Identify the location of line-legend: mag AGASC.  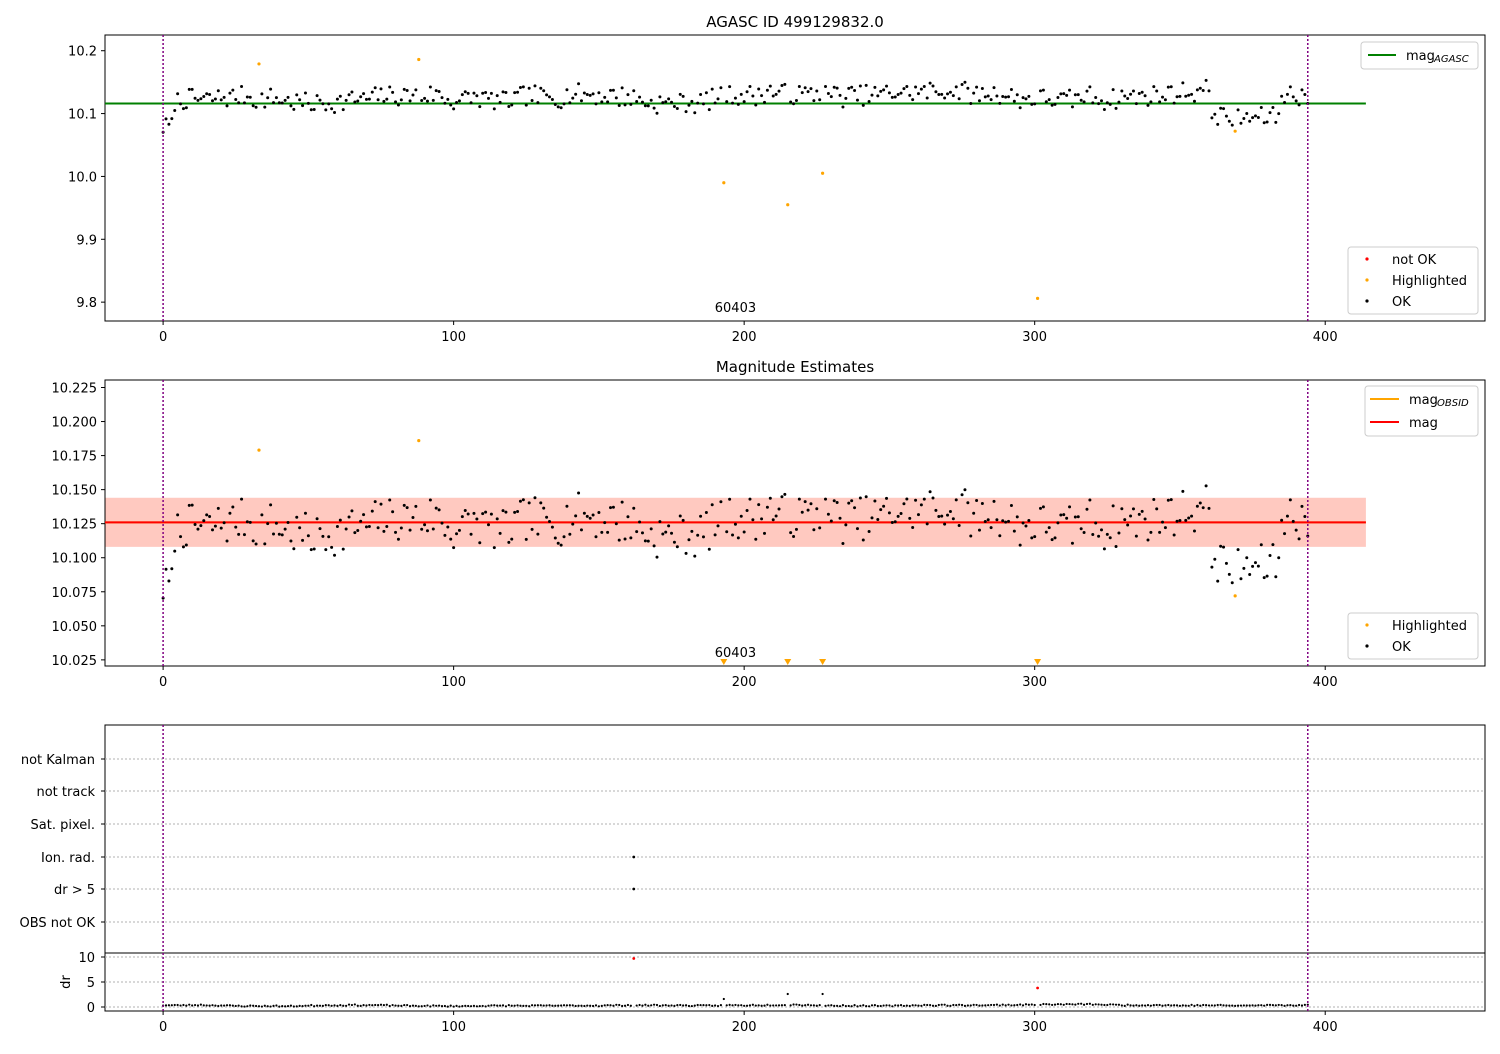
(1419, 55).